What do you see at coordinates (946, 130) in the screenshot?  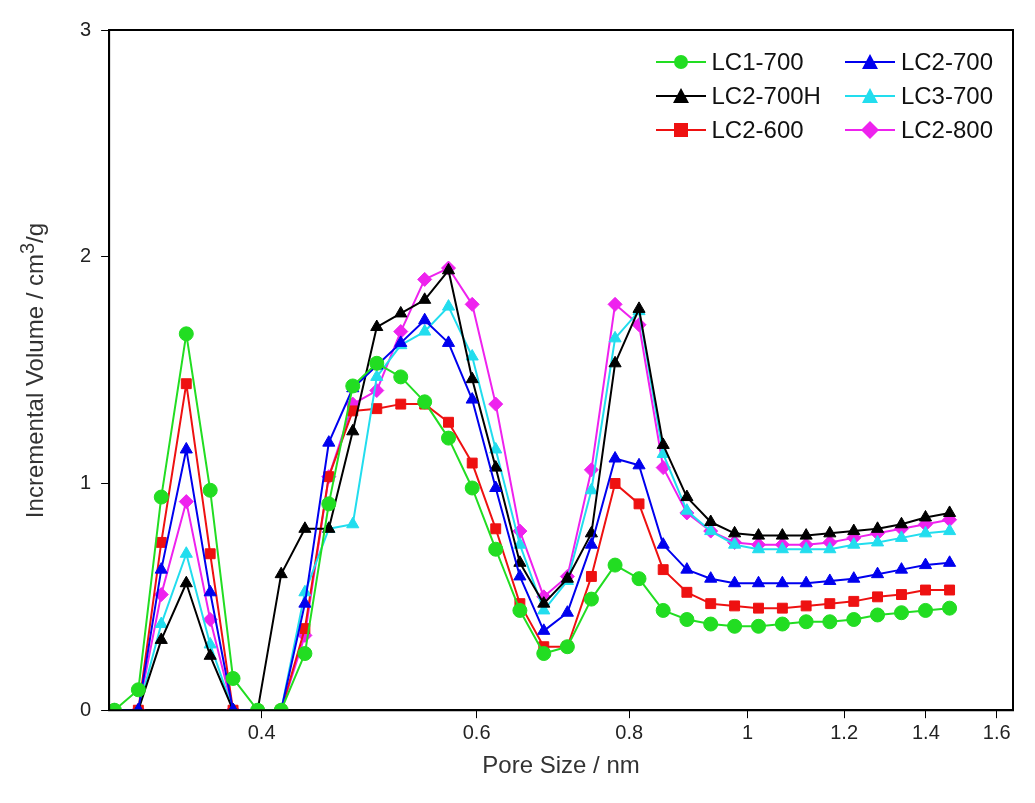 I see `legend-label: LC2-800` at bounding box center [946, 130].